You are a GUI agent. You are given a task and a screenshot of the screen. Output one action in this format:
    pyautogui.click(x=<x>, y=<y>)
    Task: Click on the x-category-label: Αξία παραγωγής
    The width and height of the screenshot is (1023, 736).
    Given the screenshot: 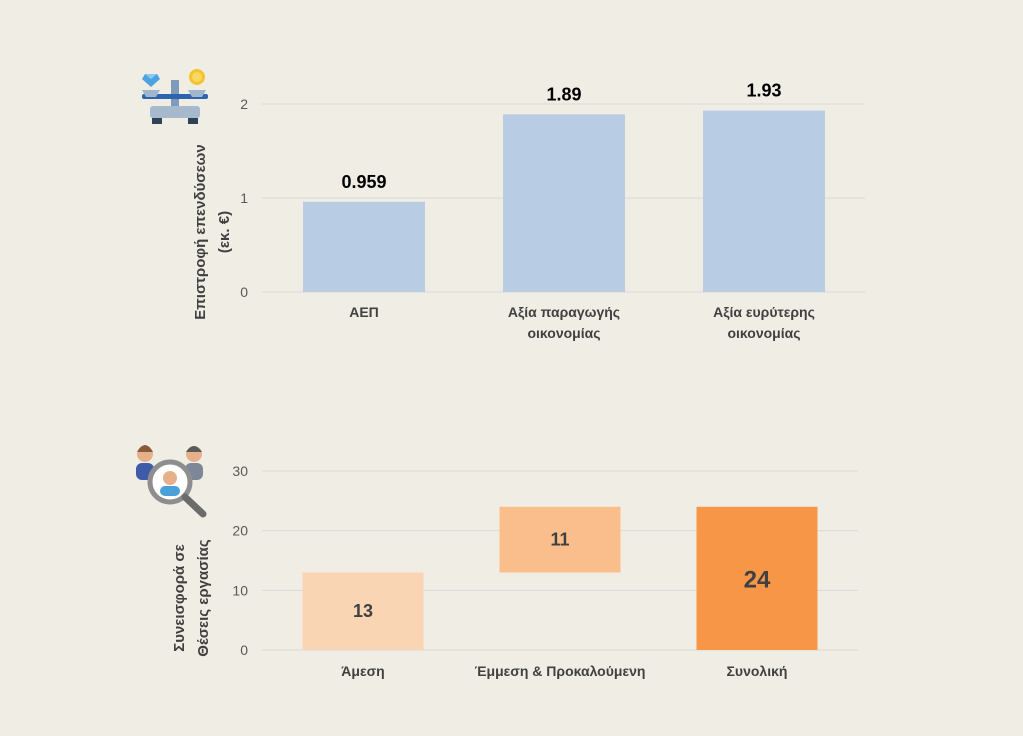 What is the action you would take?
    pyautogui.click(x=564, y=312)
    